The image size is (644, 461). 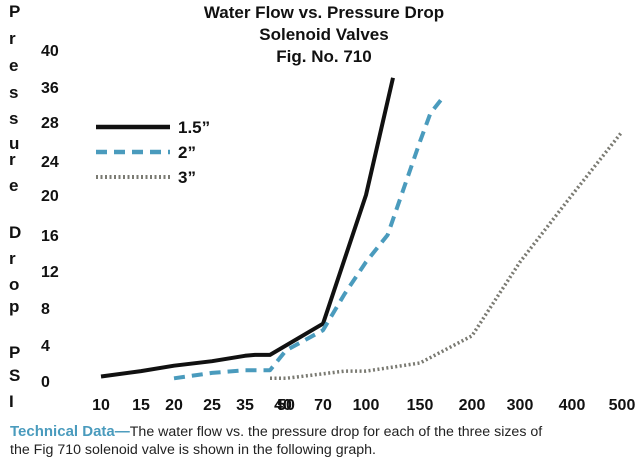 I want to click on x-tick-label: 20, so click(x=174, y=405).